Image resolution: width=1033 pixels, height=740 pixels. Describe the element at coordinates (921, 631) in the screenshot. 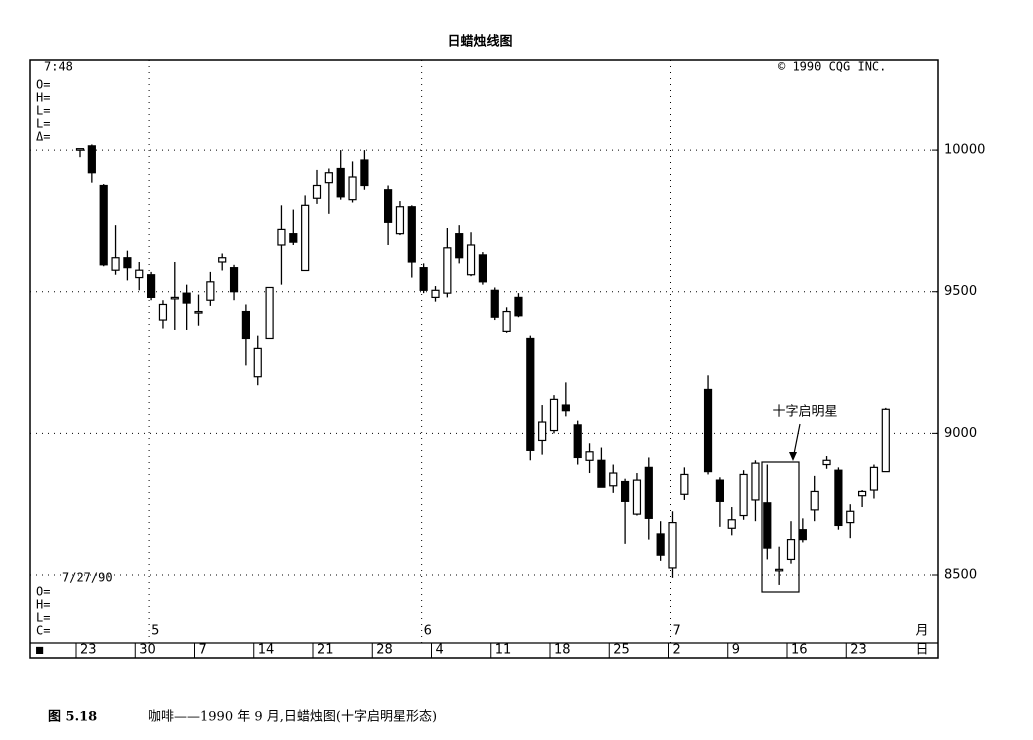

I see `month-unit: 月` at that location.